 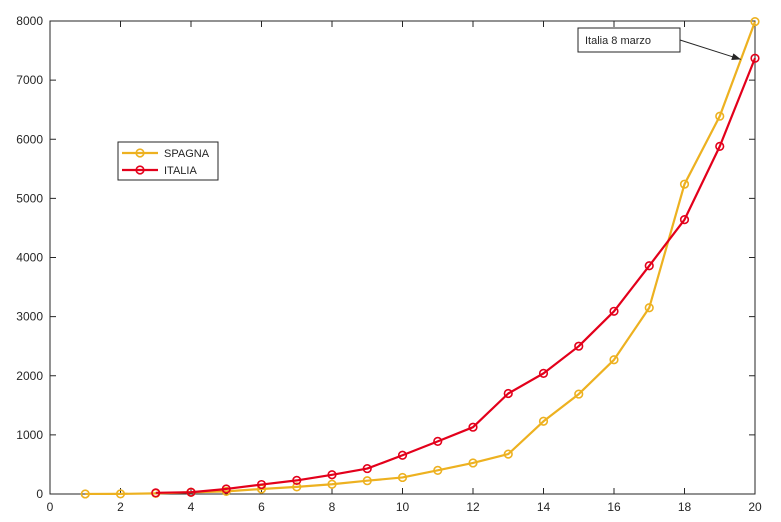 I want to click on y-tick-label: 0, so click(x=39, y=494).